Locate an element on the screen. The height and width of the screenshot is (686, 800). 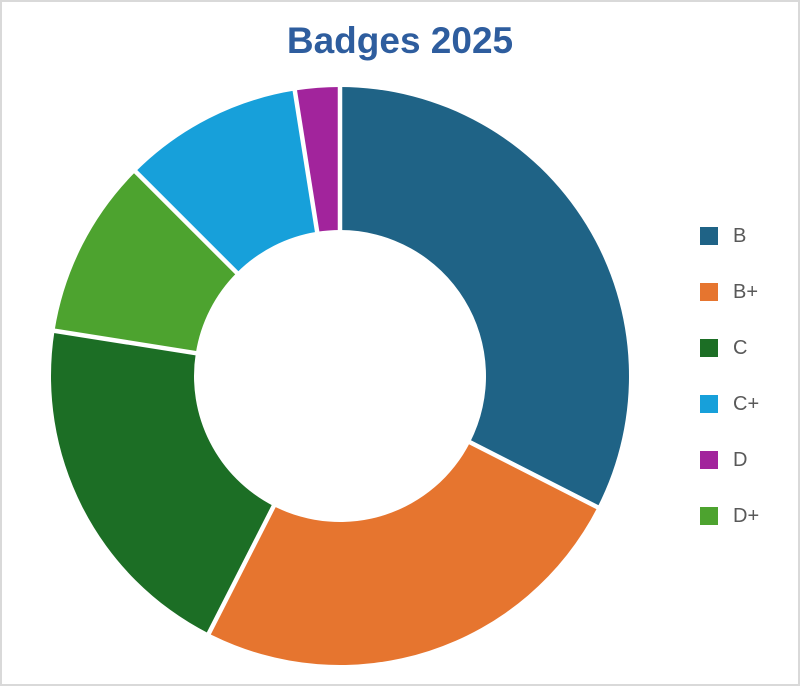
legend-item-C: C is located at coordinates (747, 348).